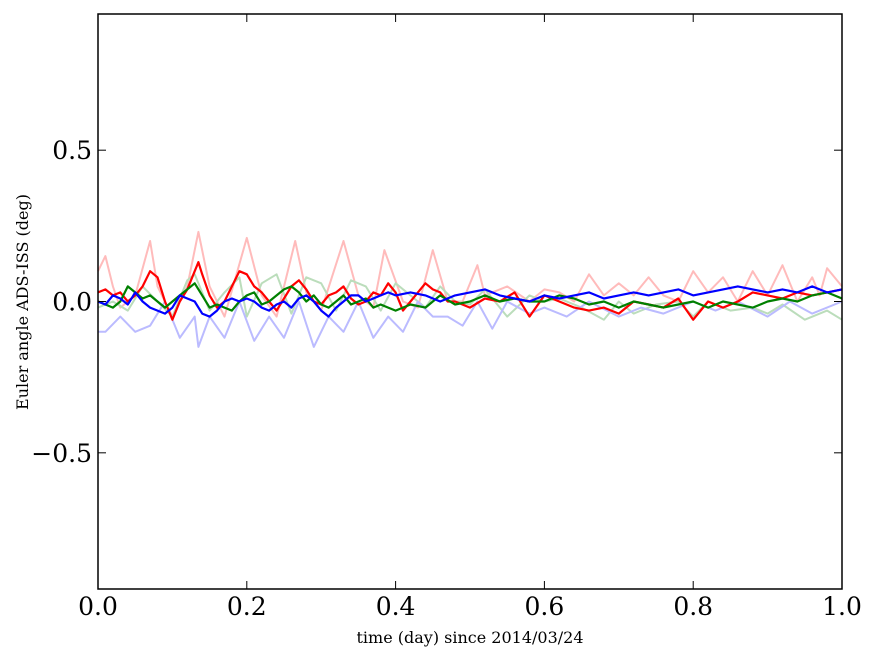  I want to click on x-tick-label: 0.0, so click(98, 606).